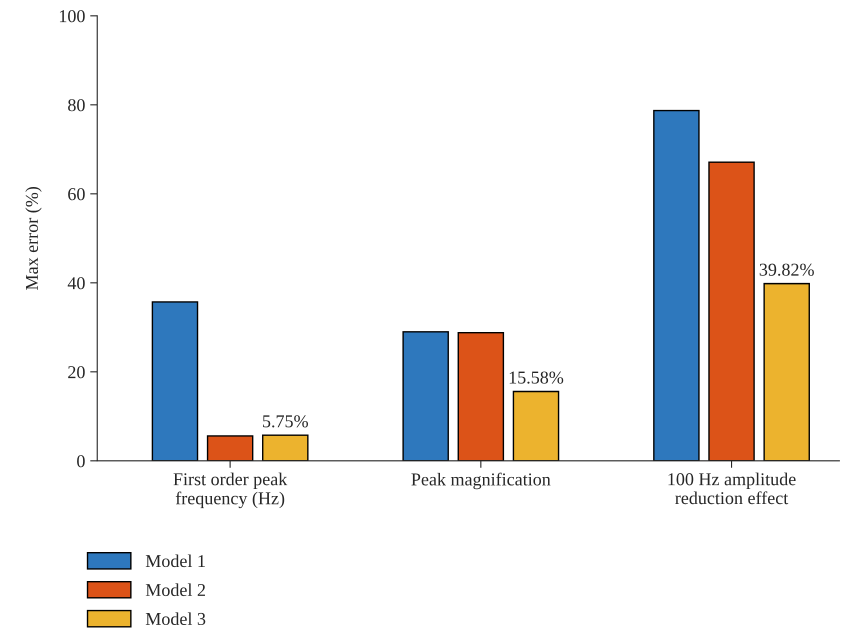 This screenshot has width=853, height=633. What do you see at coordinates (76, 105) in the screenshot?
I see `y-tick-label: 80` at bounding box center [76, 105].